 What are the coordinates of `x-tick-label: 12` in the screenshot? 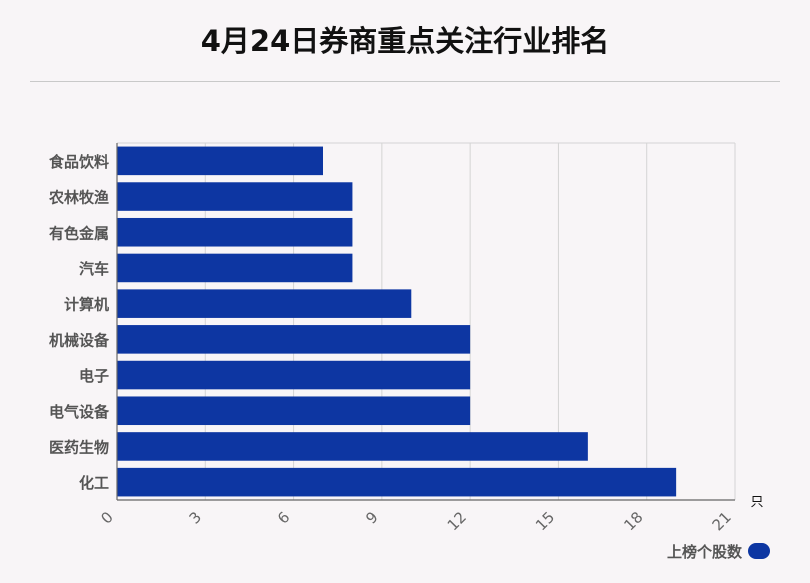 It's located at (457, 521).